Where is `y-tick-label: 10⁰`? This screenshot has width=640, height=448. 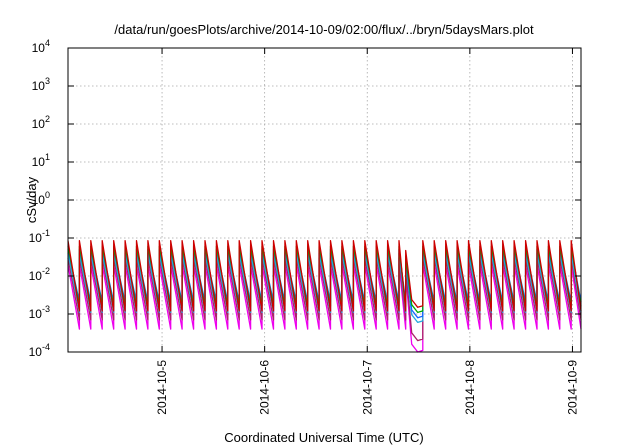 y-tick-label: 10⁰ is located at coordinates (41, 198).